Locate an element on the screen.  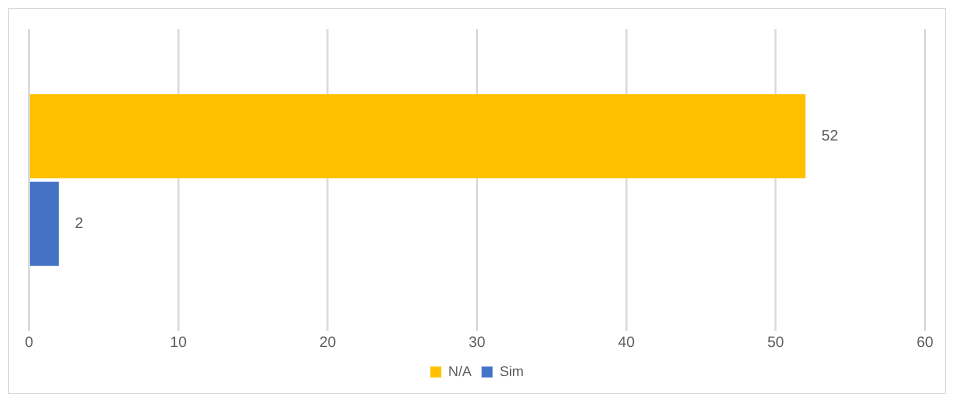
legend-label: N/A is located at coordinates (460, 370).